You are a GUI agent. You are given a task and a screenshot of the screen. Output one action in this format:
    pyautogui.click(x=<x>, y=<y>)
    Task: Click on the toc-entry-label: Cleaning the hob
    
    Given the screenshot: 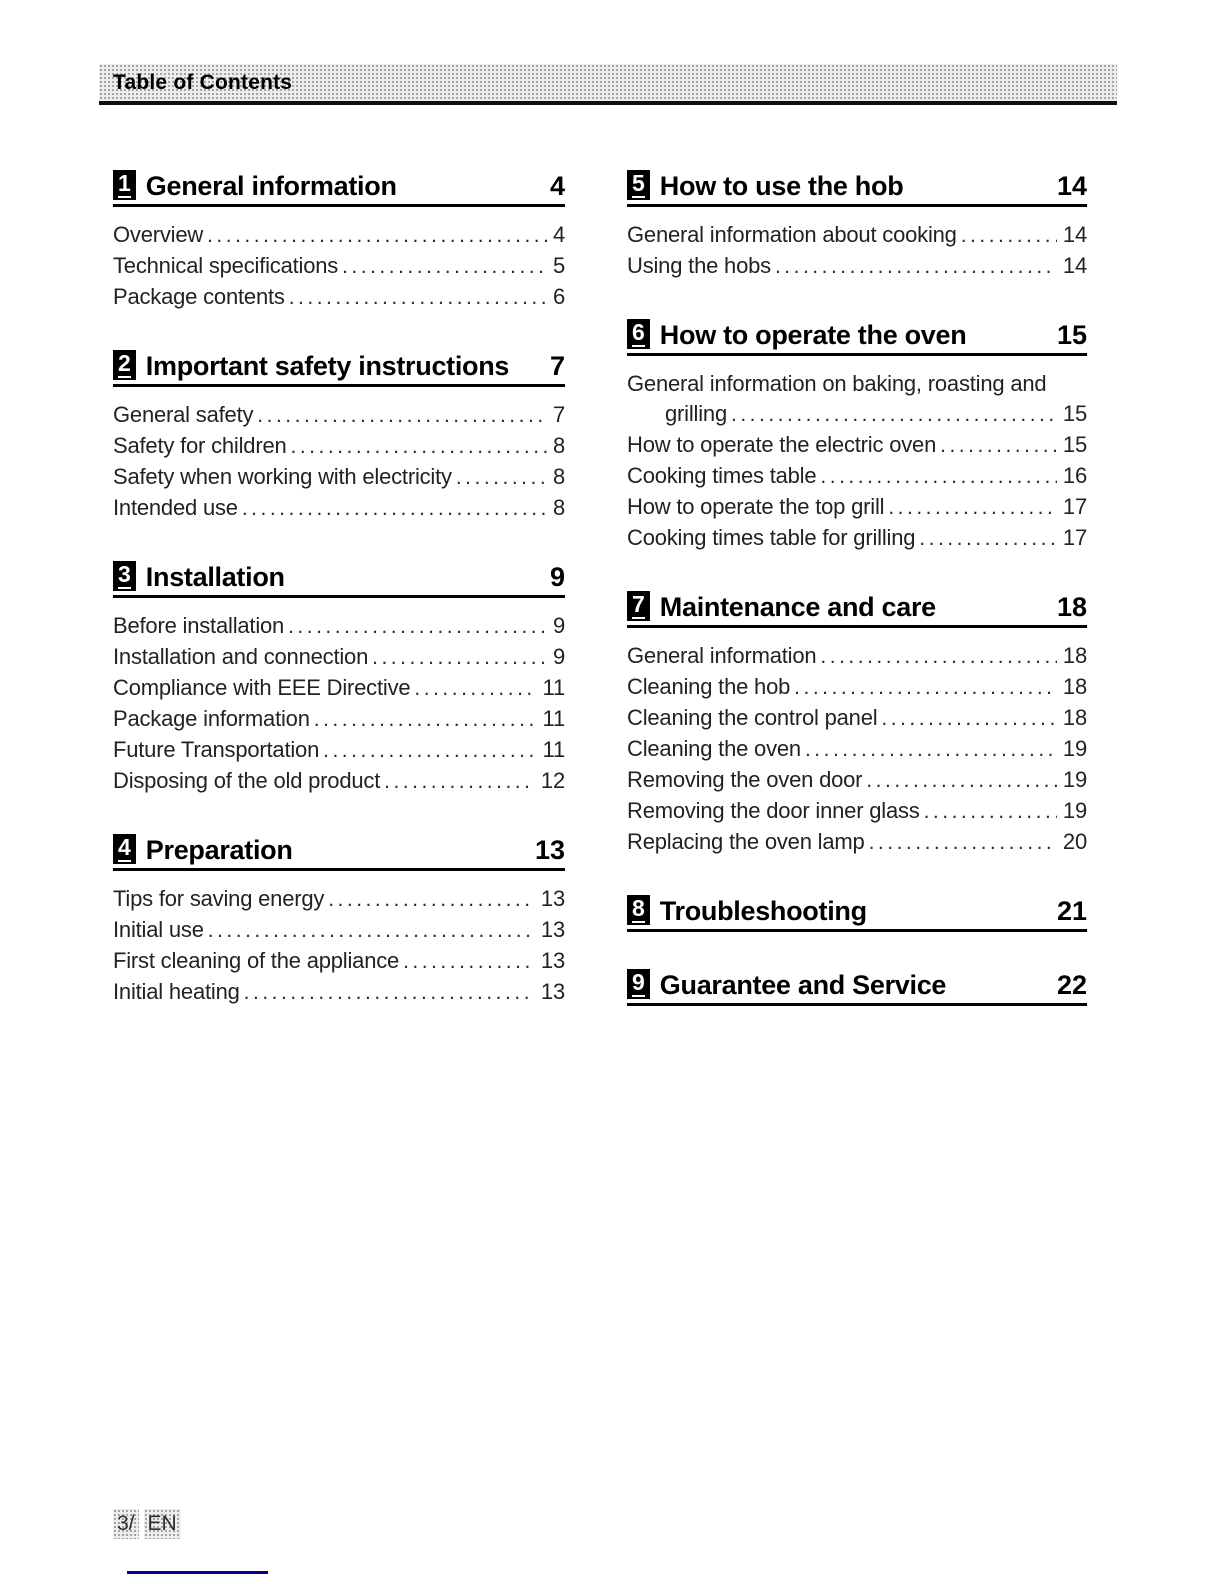 What is the action you would take?
    pyautogui.click(x=709, y=686)
    